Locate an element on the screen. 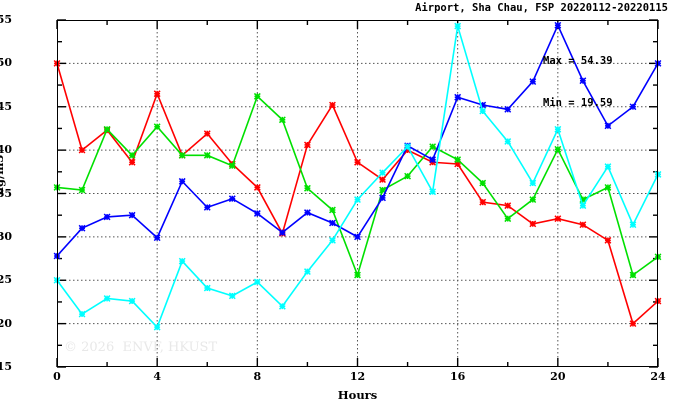 The image size is (674, 409). y-tick-label: 55 is located at coordinates (6, 19).